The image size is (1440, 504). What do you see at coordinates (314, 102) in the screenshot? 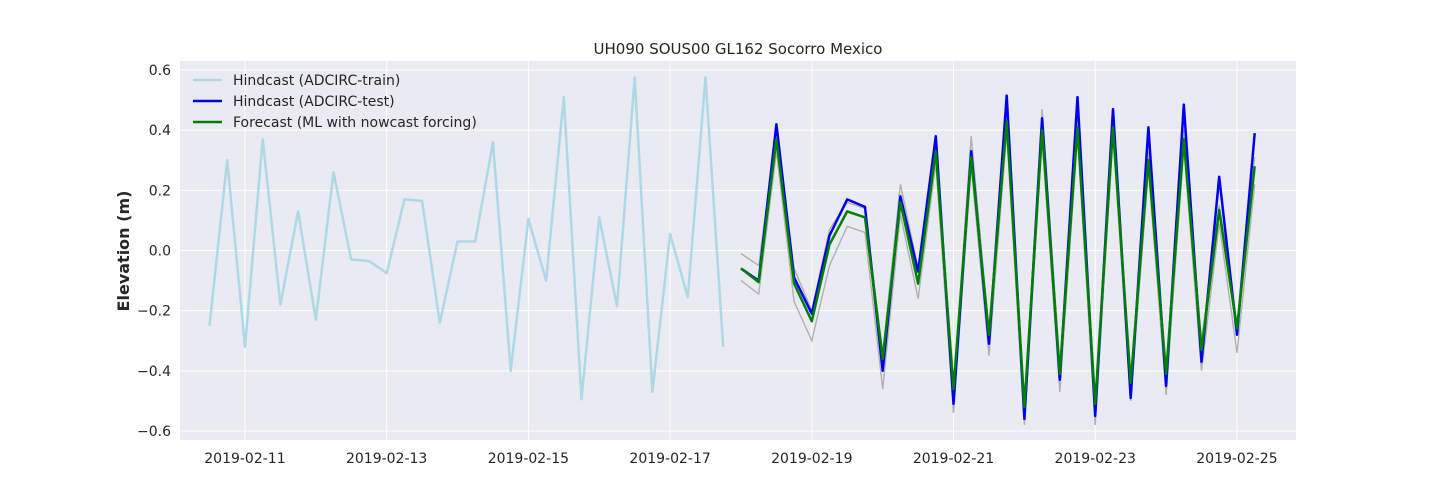
I see `legend-label: Hindcast (ADCIRC-test)` at bounding box center [314, 102].